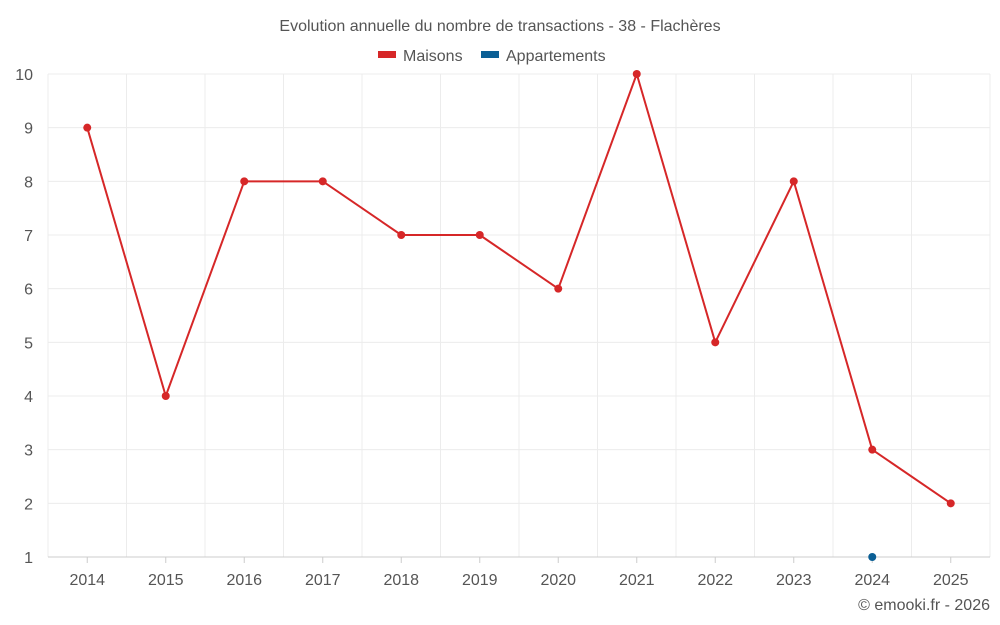 Image resolution: width=1000 pixels, height=625 pixels. Describe the element at coordinates (244, 181) in the screenshot. I see `data-point-maisons-2016` at that location.